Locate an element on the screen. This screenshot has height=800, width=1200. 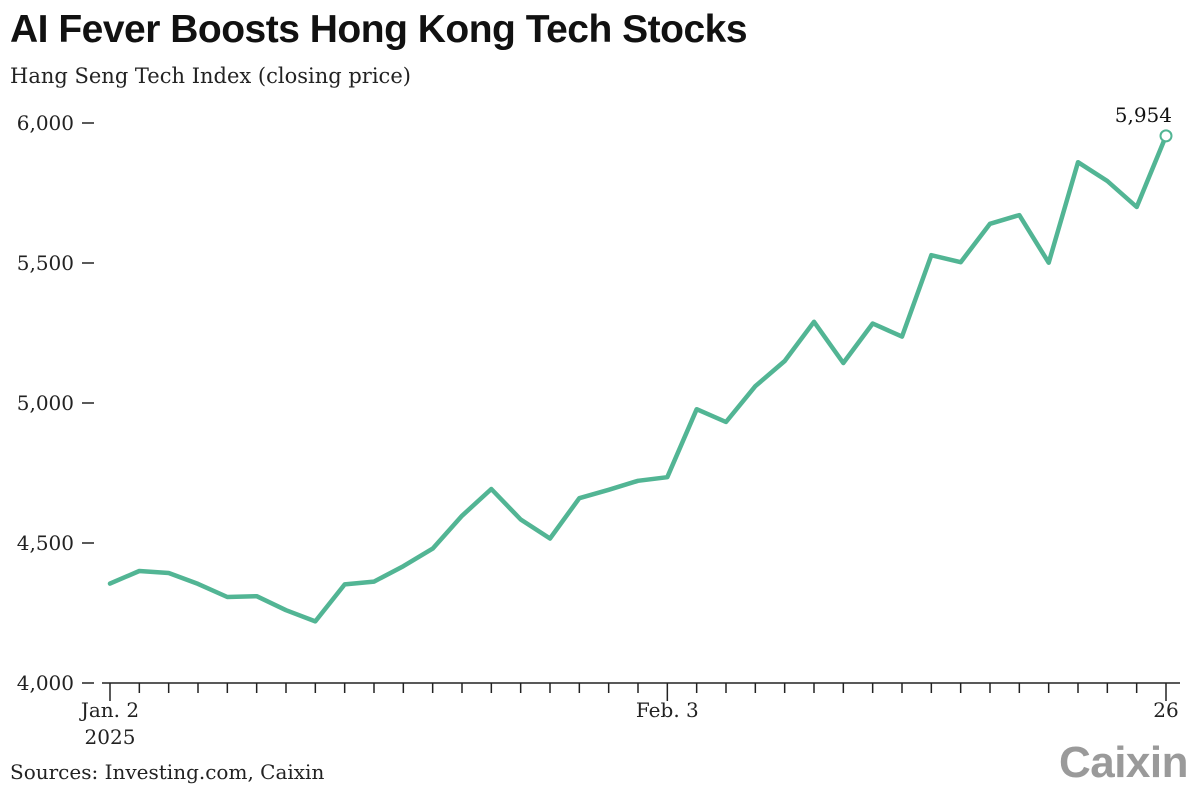
chart-title: AI Fever Boosts Hong Kong Tech Stocks is located at coordinates (379, 29).